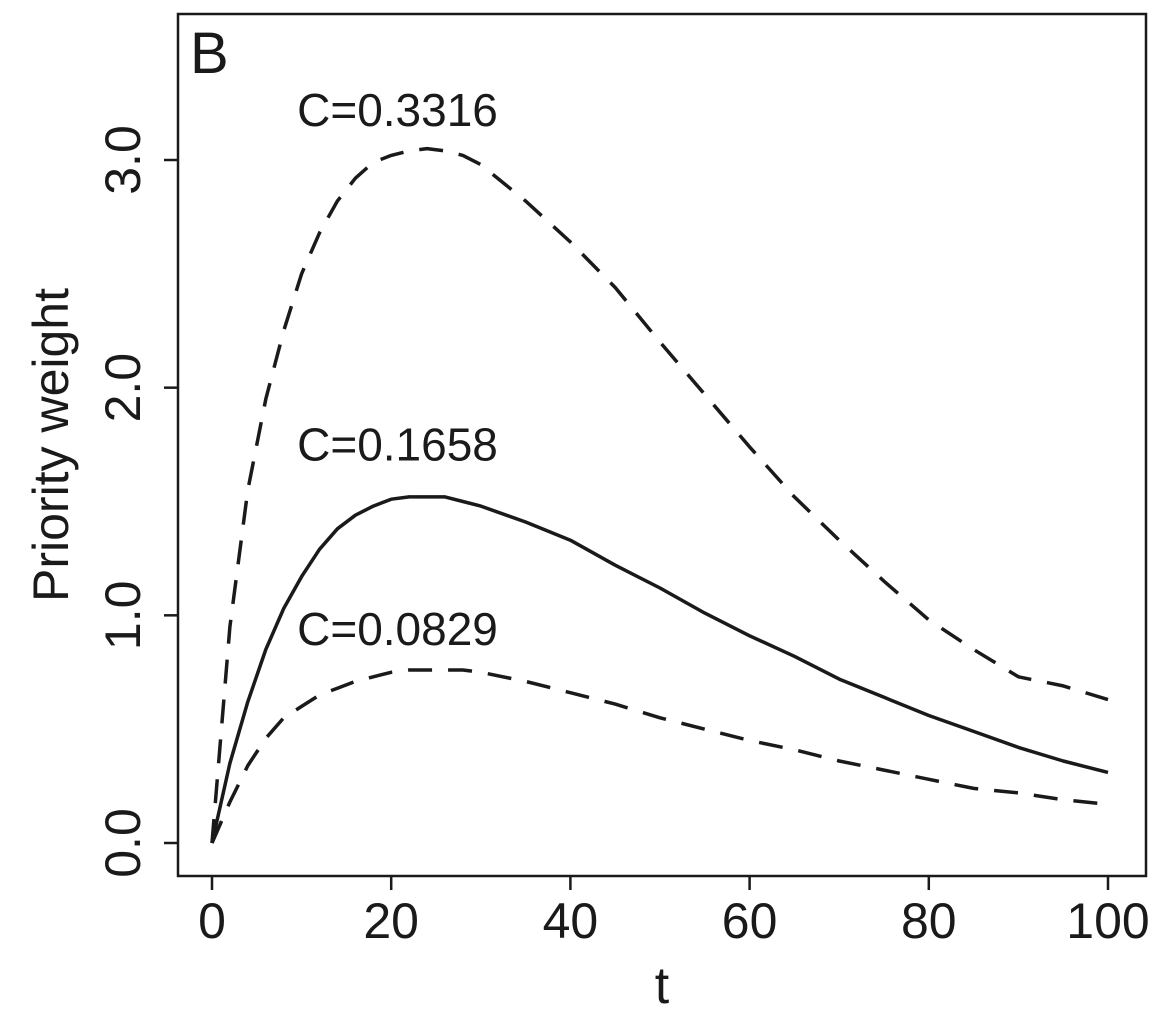  I want to click on x-tick-label: 80, so click(929, 921).